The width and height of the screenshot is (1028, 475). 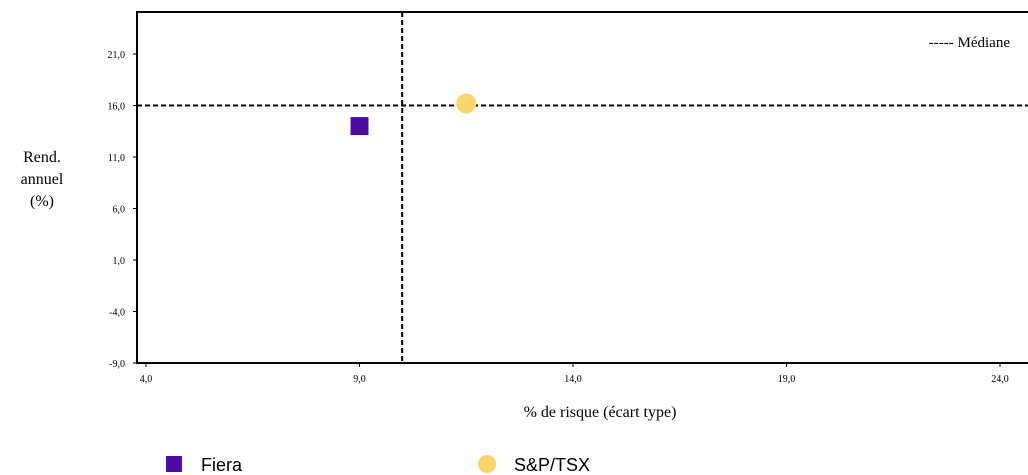 I want to click on data-points, so click(x=413, y=114).